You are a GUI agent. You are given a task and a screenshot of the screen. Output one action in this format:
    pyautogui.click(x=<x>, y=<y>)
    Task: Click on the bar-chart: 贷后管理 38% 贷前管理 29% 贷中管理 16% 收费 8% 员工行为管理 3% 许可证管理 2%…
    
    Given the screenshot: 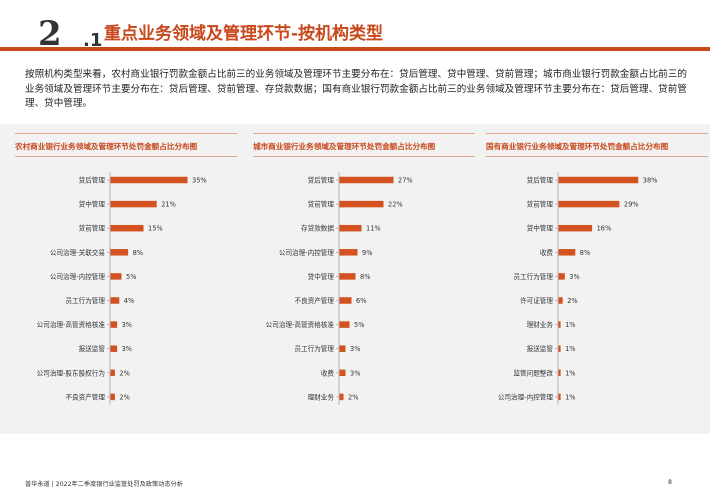 What is the action you would take?
    pyautogui.click(x=578, y=288)
    